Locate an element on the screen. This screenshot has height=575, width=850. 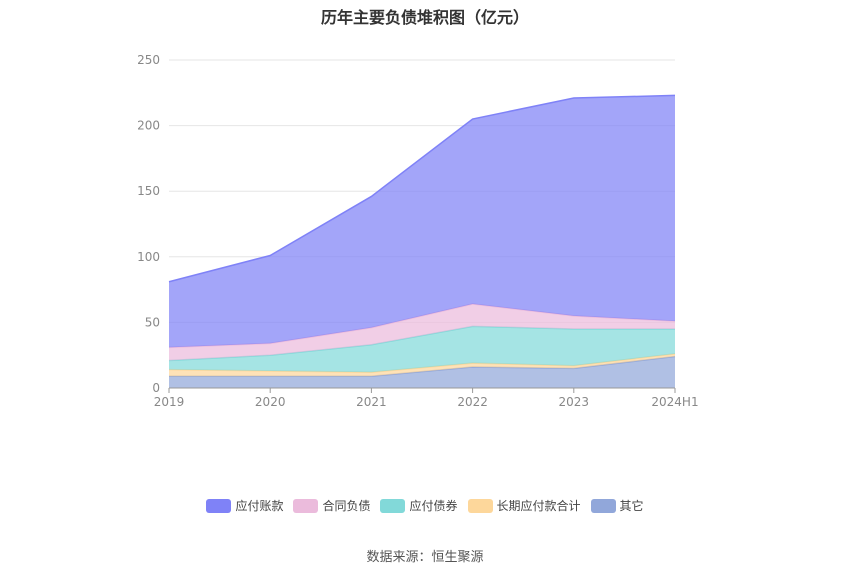
x-tick-label: 2019 is located at coordinates (169, 402).